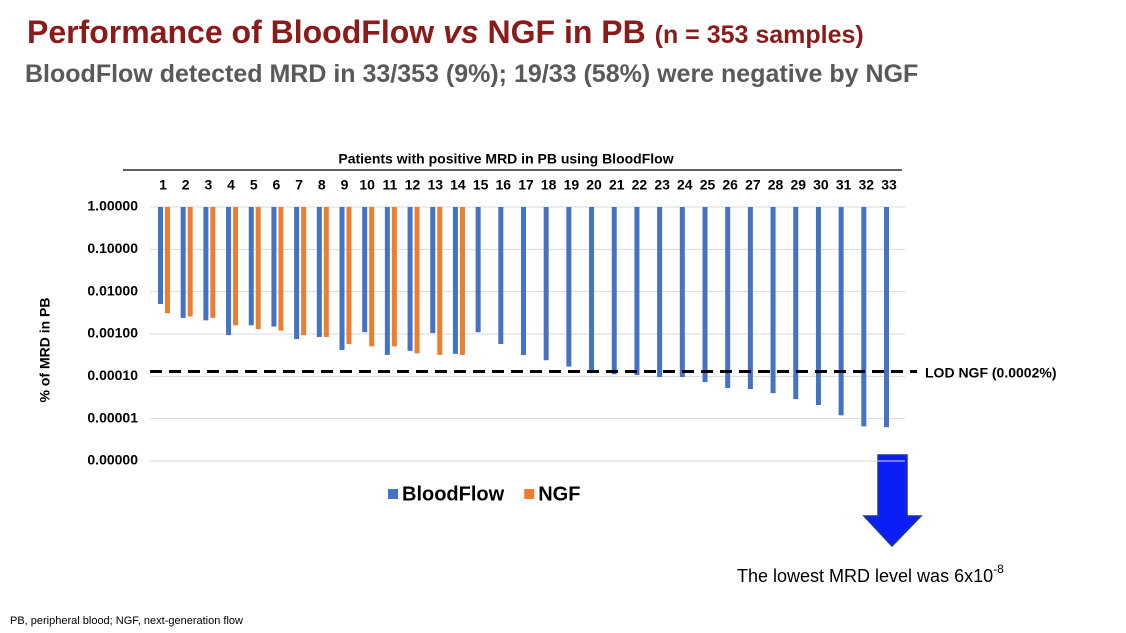  What do you see at coordinates (889, 185) in the screenshot?
I see `x-tick-label: 33` at bounding box center [889, 185].